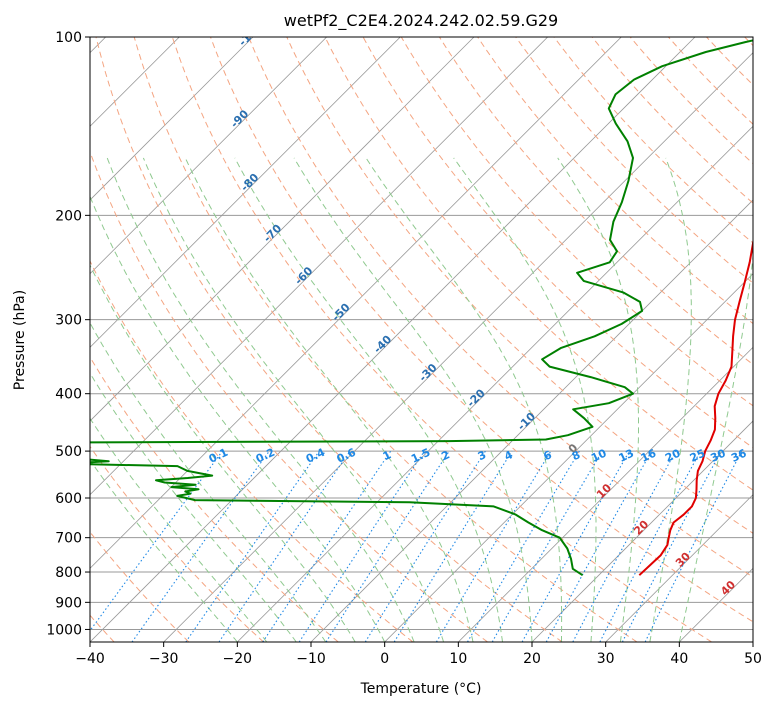  Describe the element at coordinates (68, 603) in the screenshot. I see `y-tick-label: 900` at that location.